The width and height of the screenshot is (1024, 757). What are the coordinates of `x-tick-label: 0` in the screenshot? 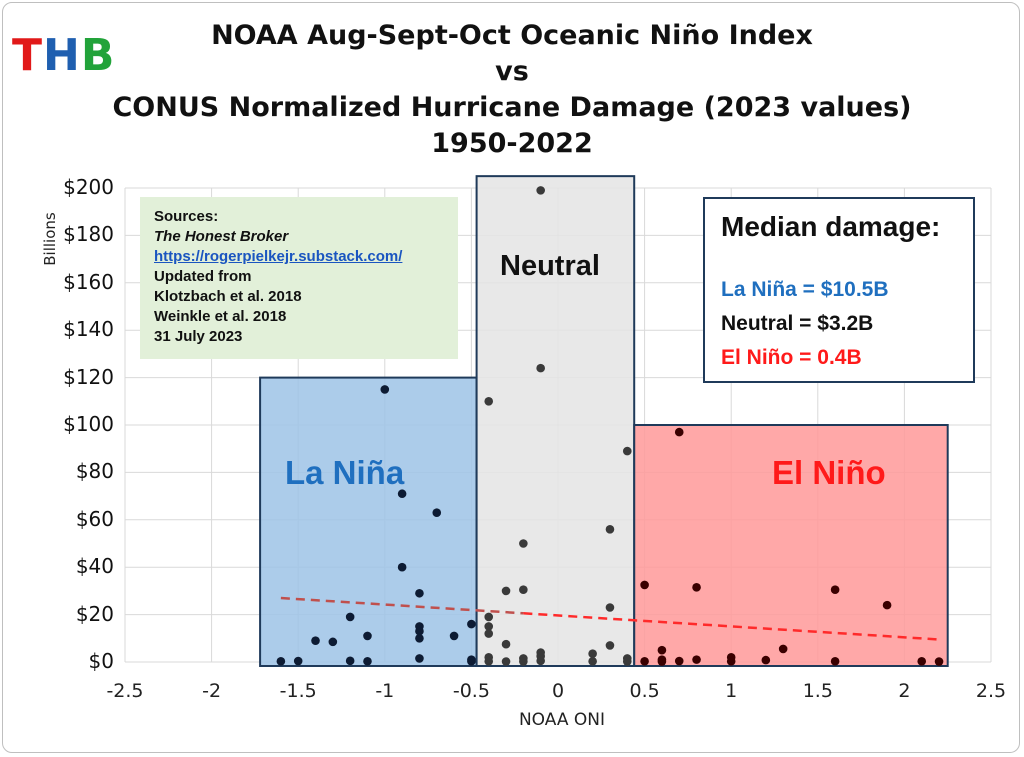 It's located at (558, 691).